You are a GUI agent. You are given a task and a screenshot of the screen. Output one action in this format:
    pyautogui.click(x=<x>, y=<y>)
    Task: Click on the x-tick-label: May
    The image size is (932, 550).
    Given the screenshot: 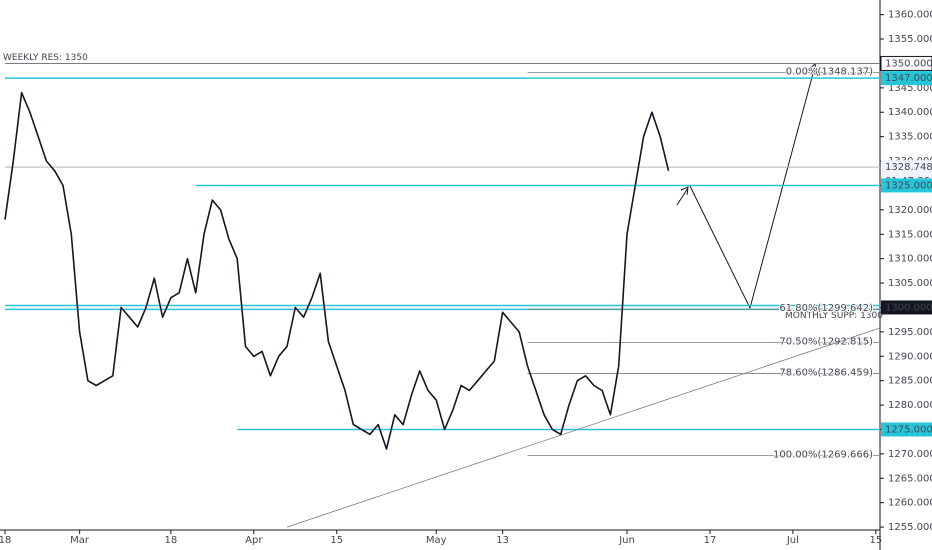 What is the action you would take?
    pyautogui.click(x=436, y=540)
    